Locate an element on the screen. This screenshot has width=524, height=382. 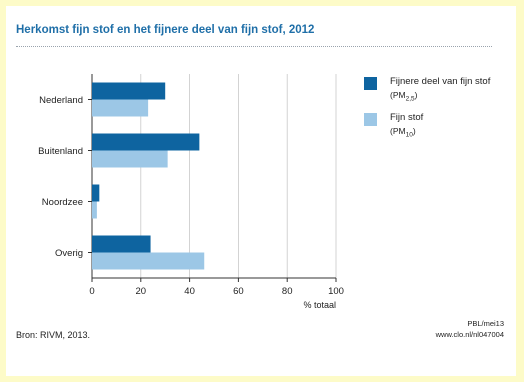
legend-sub-pm25: (PM2,5) is located at coordinates (404, 96).